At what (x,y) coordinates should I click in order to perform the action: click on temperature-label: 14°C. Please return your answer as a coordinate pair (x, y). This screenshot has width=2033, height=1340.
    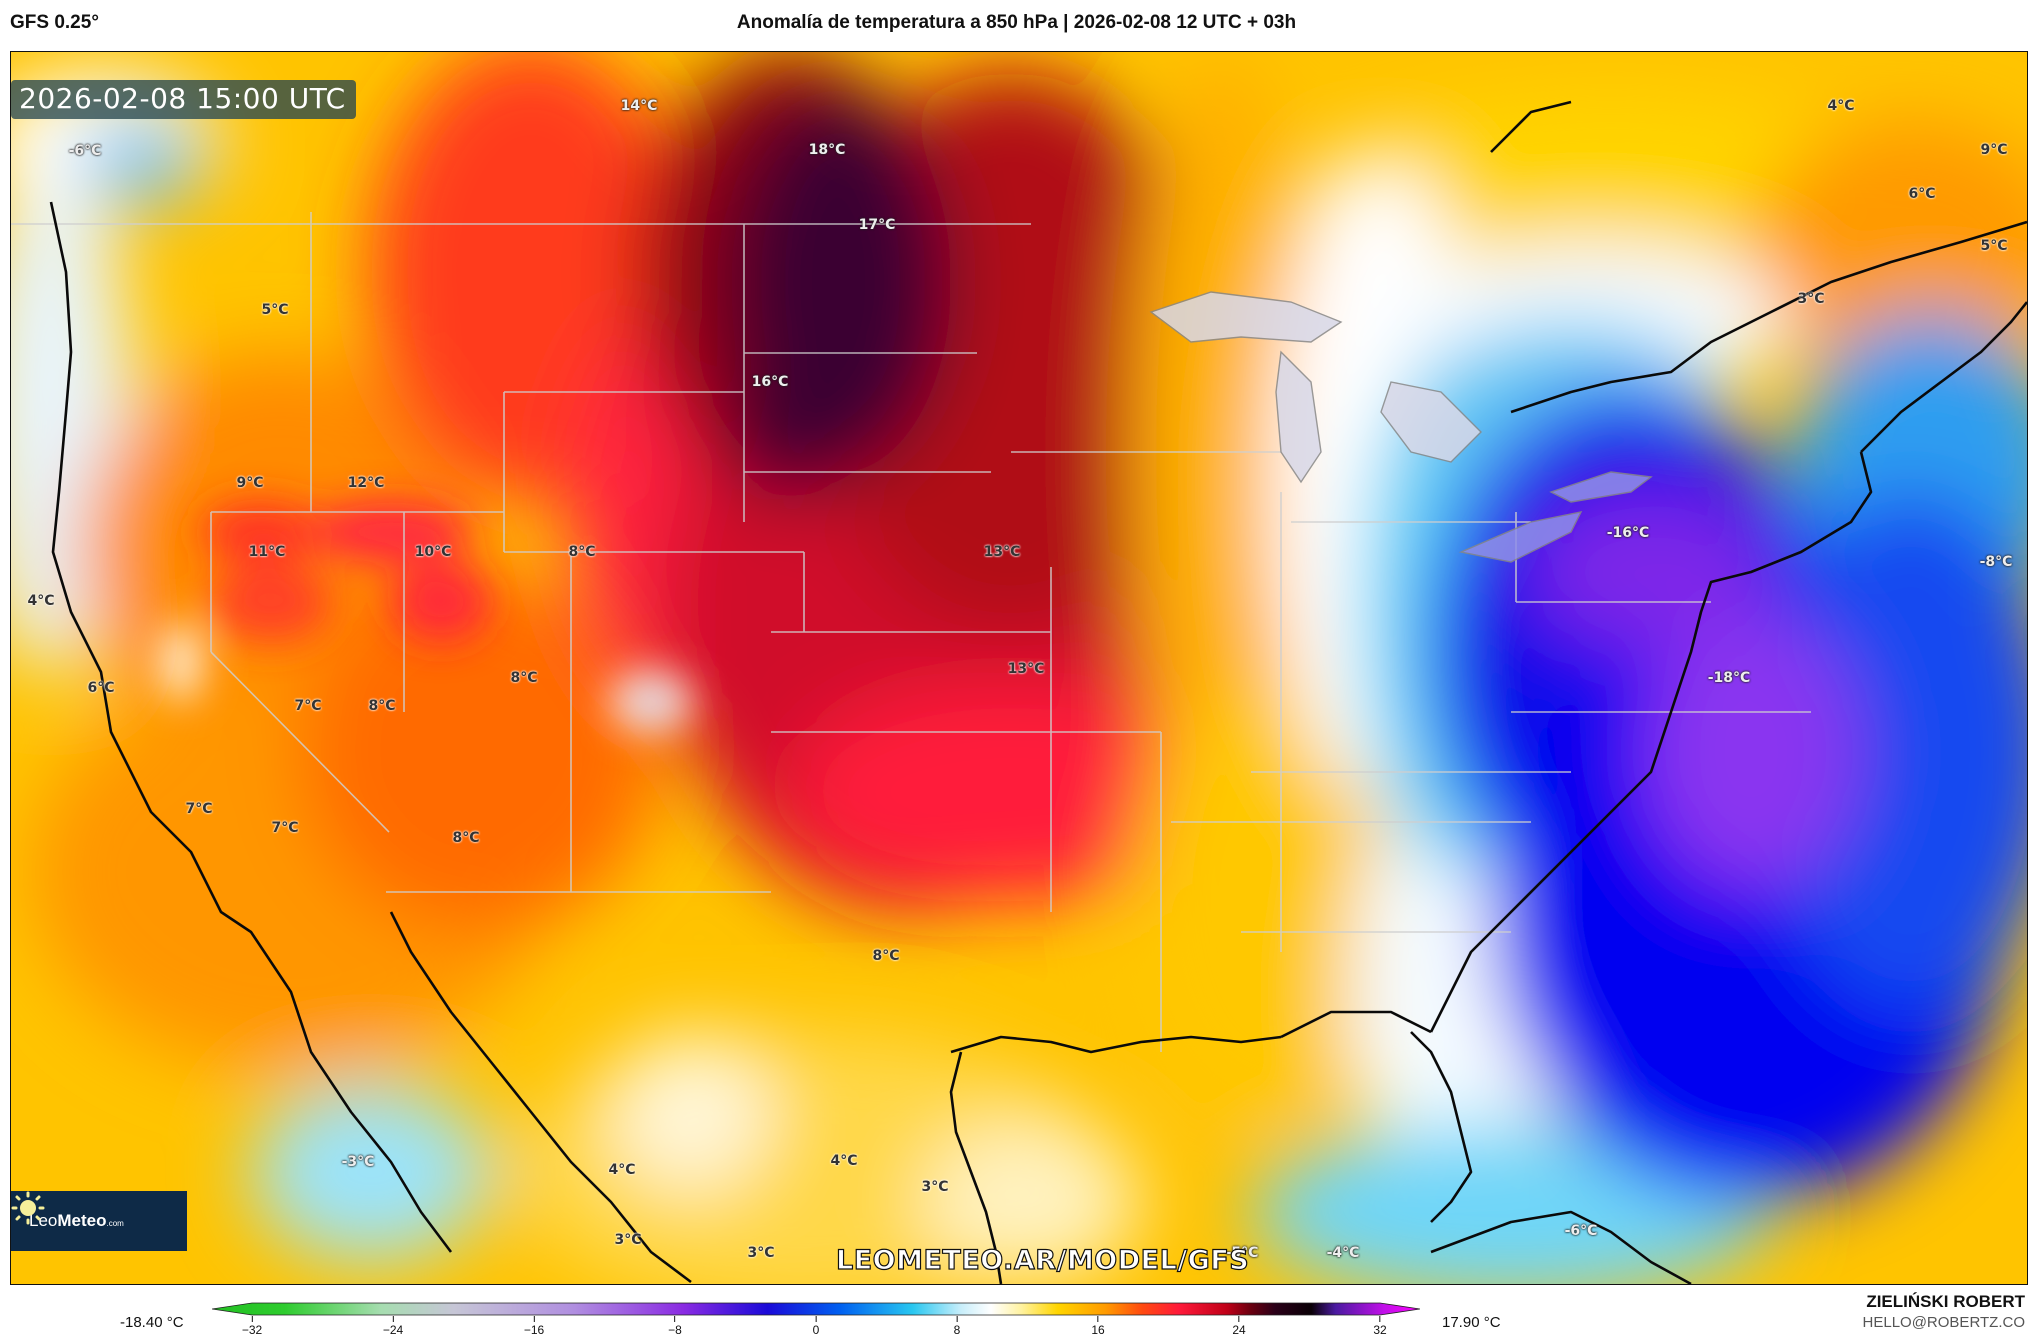
    Looking at the image, I should click on (639, 106).